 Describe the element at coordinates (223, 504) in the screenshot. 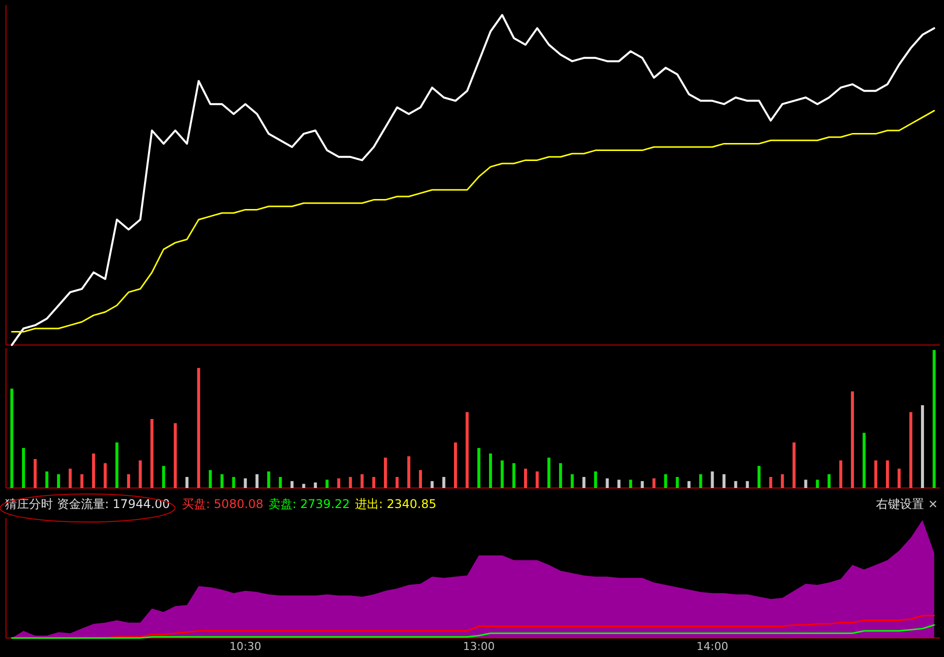

I see `text: 买盘: 5080.08` at that location.